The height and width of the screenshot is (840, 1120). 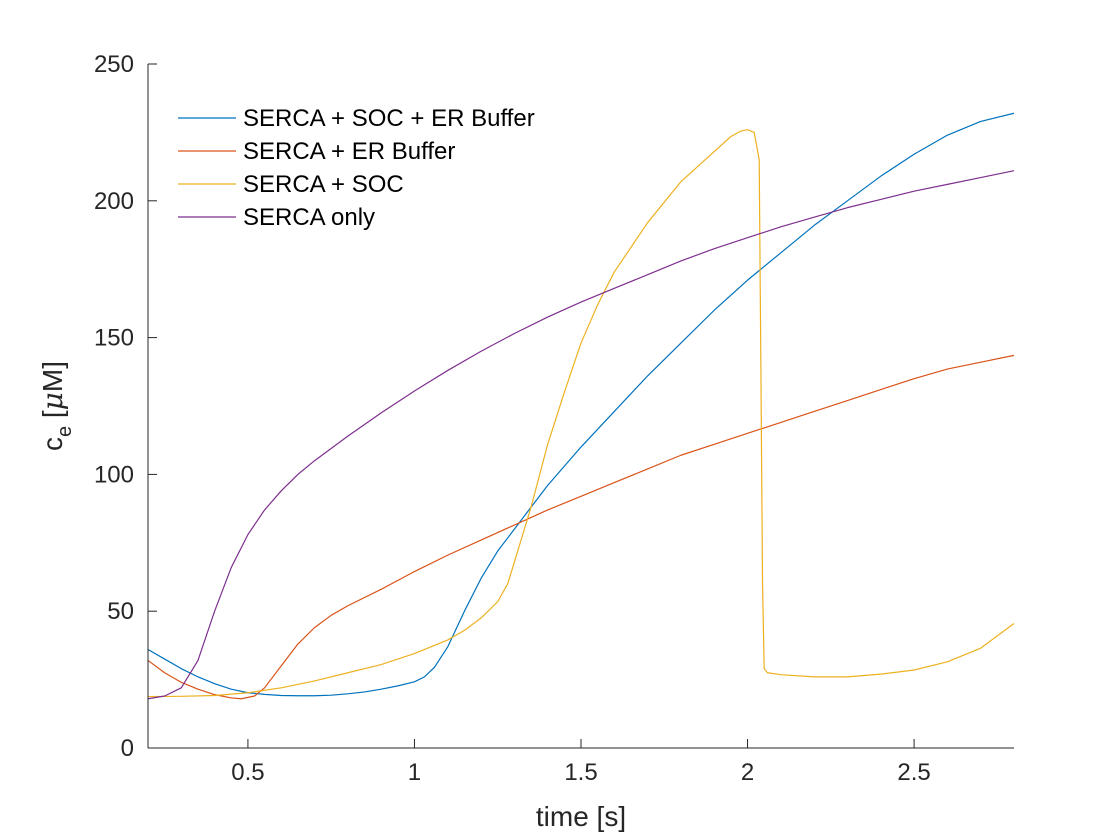 I want to click on x-tick-label: 2.5, so click(x=913, y=772).